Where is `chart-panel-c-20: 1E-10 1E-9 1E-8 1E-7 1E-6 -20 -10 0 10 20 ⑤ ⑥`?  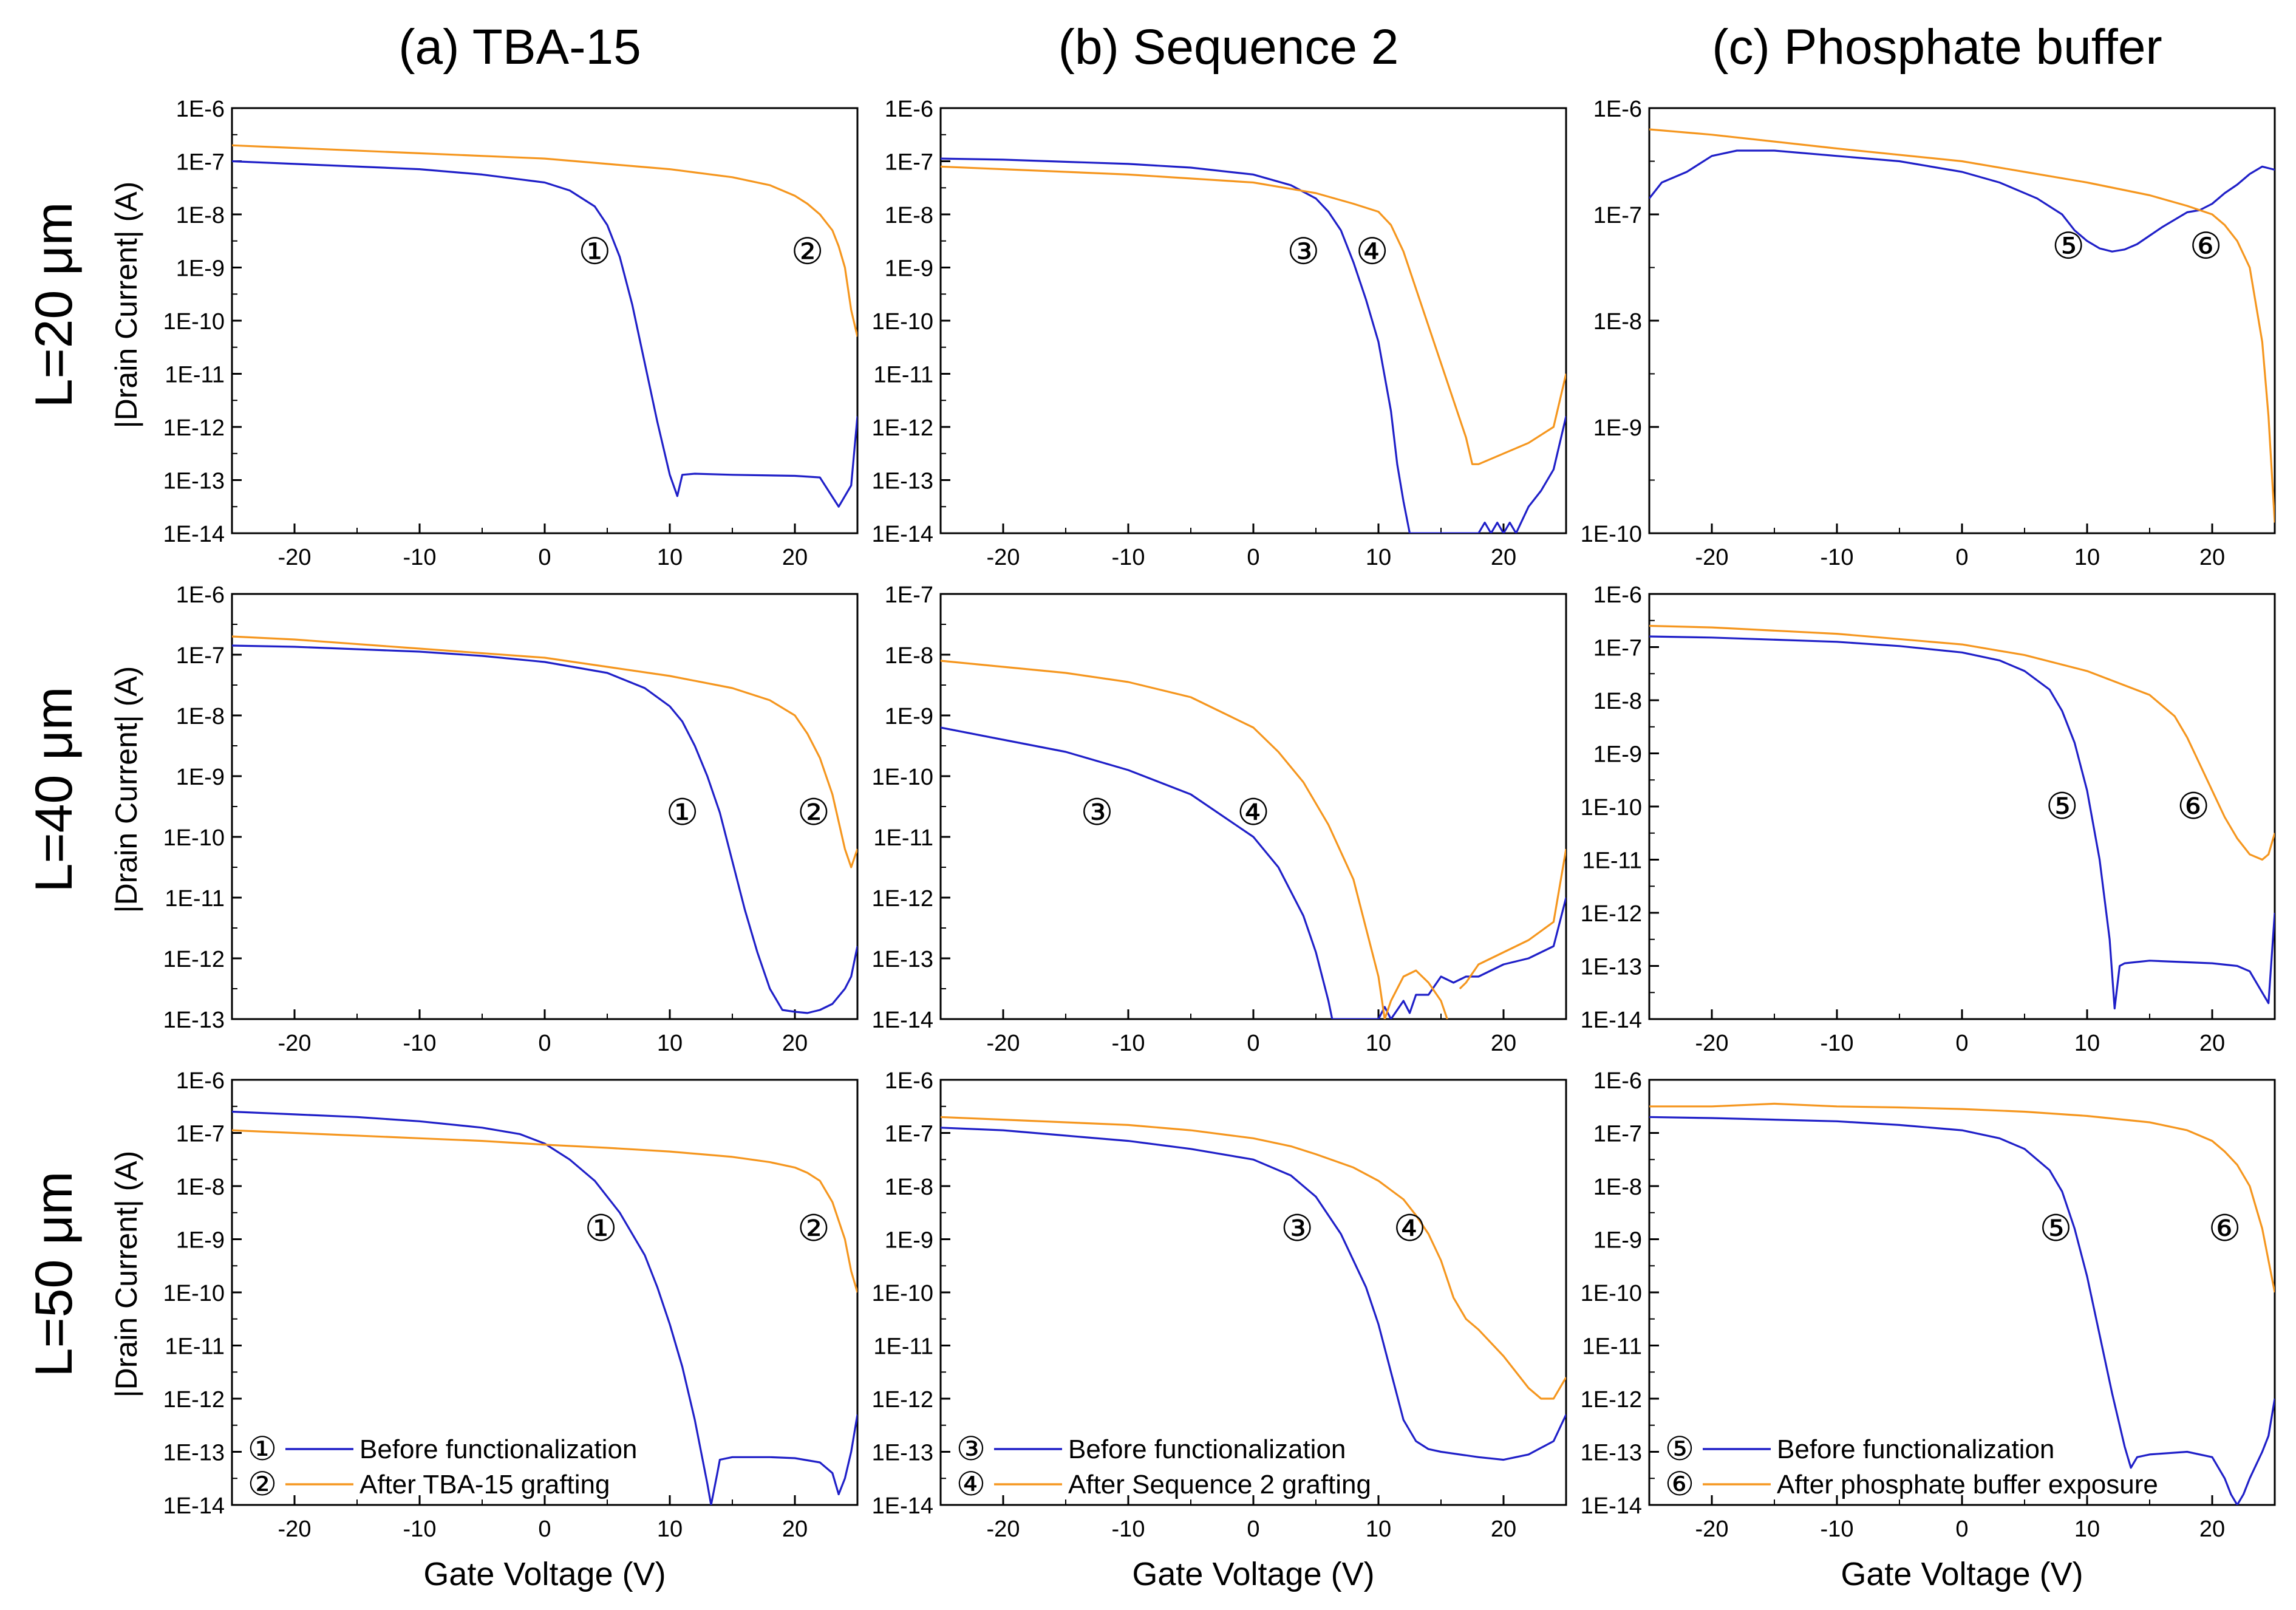
chart-panel-c-20: 1E-10 1E-9 1E-8 1E-7 1E-6 -20 -10 0 10 20 ⑤ ⑥ is located at coordinates (1928, 333).